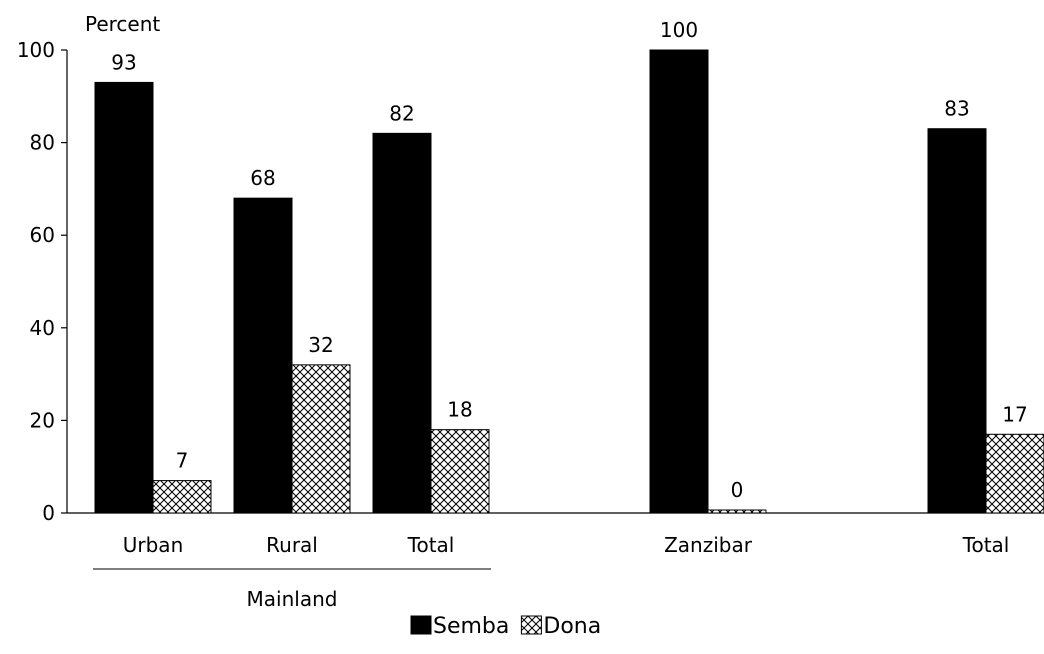 The height and width of the screenshot is (654, 1044). I want to click on data-label: 17, so click(1014, 414).